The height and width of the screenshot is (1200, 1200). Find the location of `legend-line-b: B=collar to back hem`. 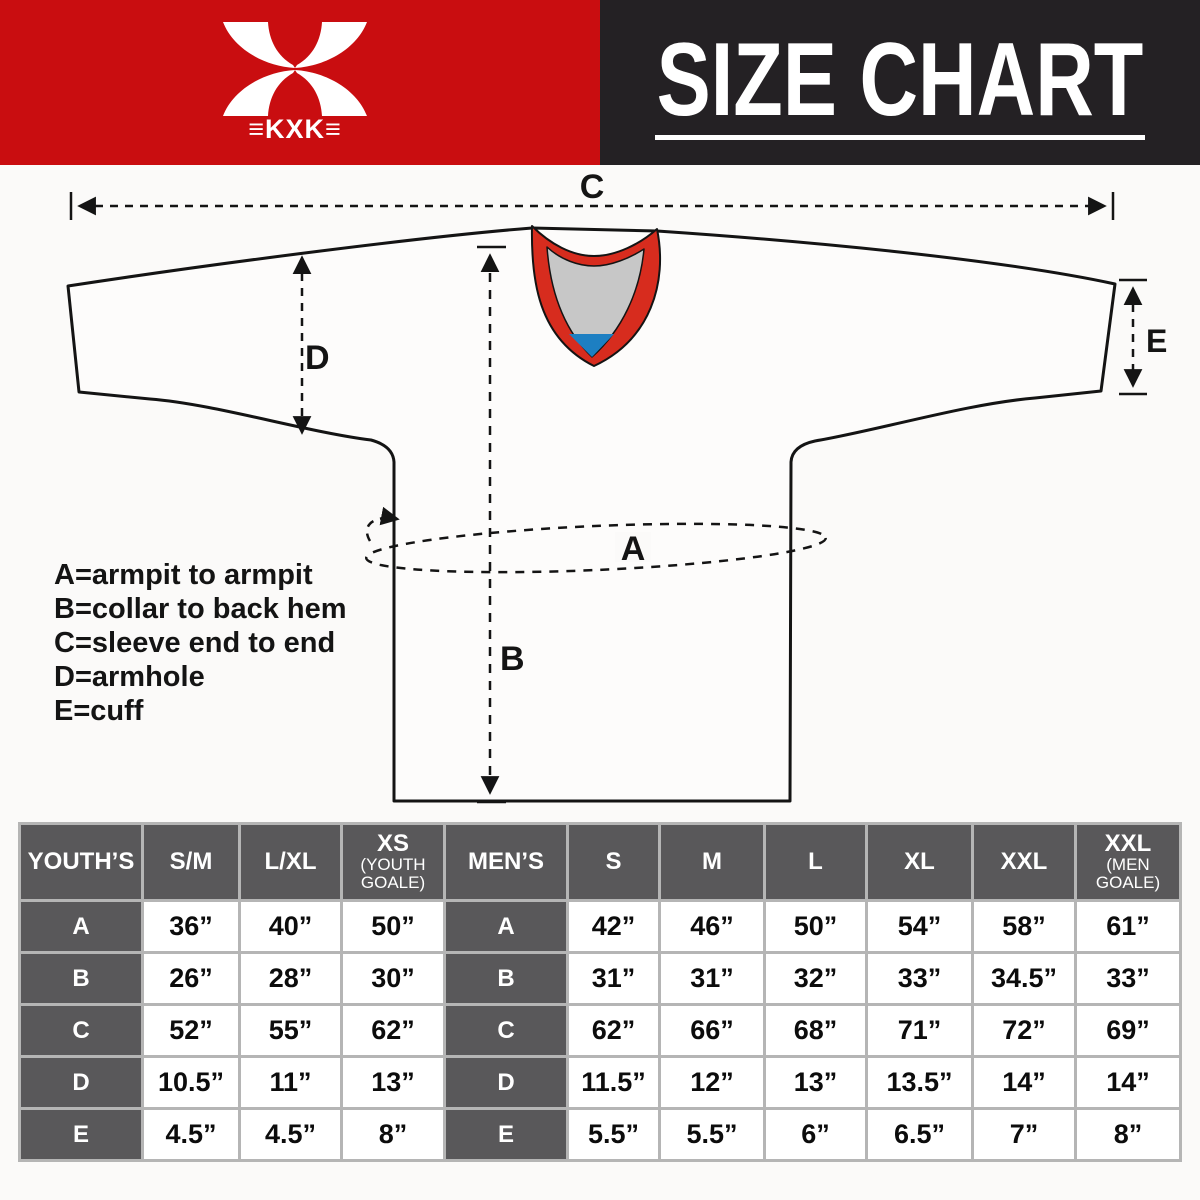

legend-line-b: B=collar to back hem is located at coordinates (200, 609).